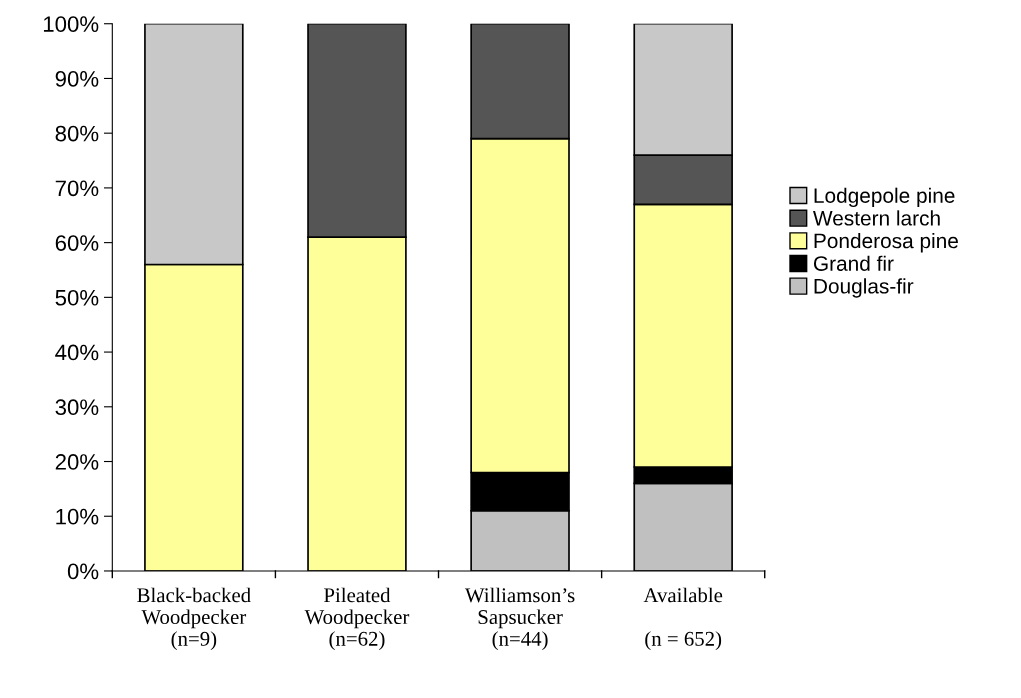 The image size is (1021, 698). What do you see at coordinates (77, 243) in the screenshot?
I see `y-tick-label: 60%` at bounding box center [77, 243].